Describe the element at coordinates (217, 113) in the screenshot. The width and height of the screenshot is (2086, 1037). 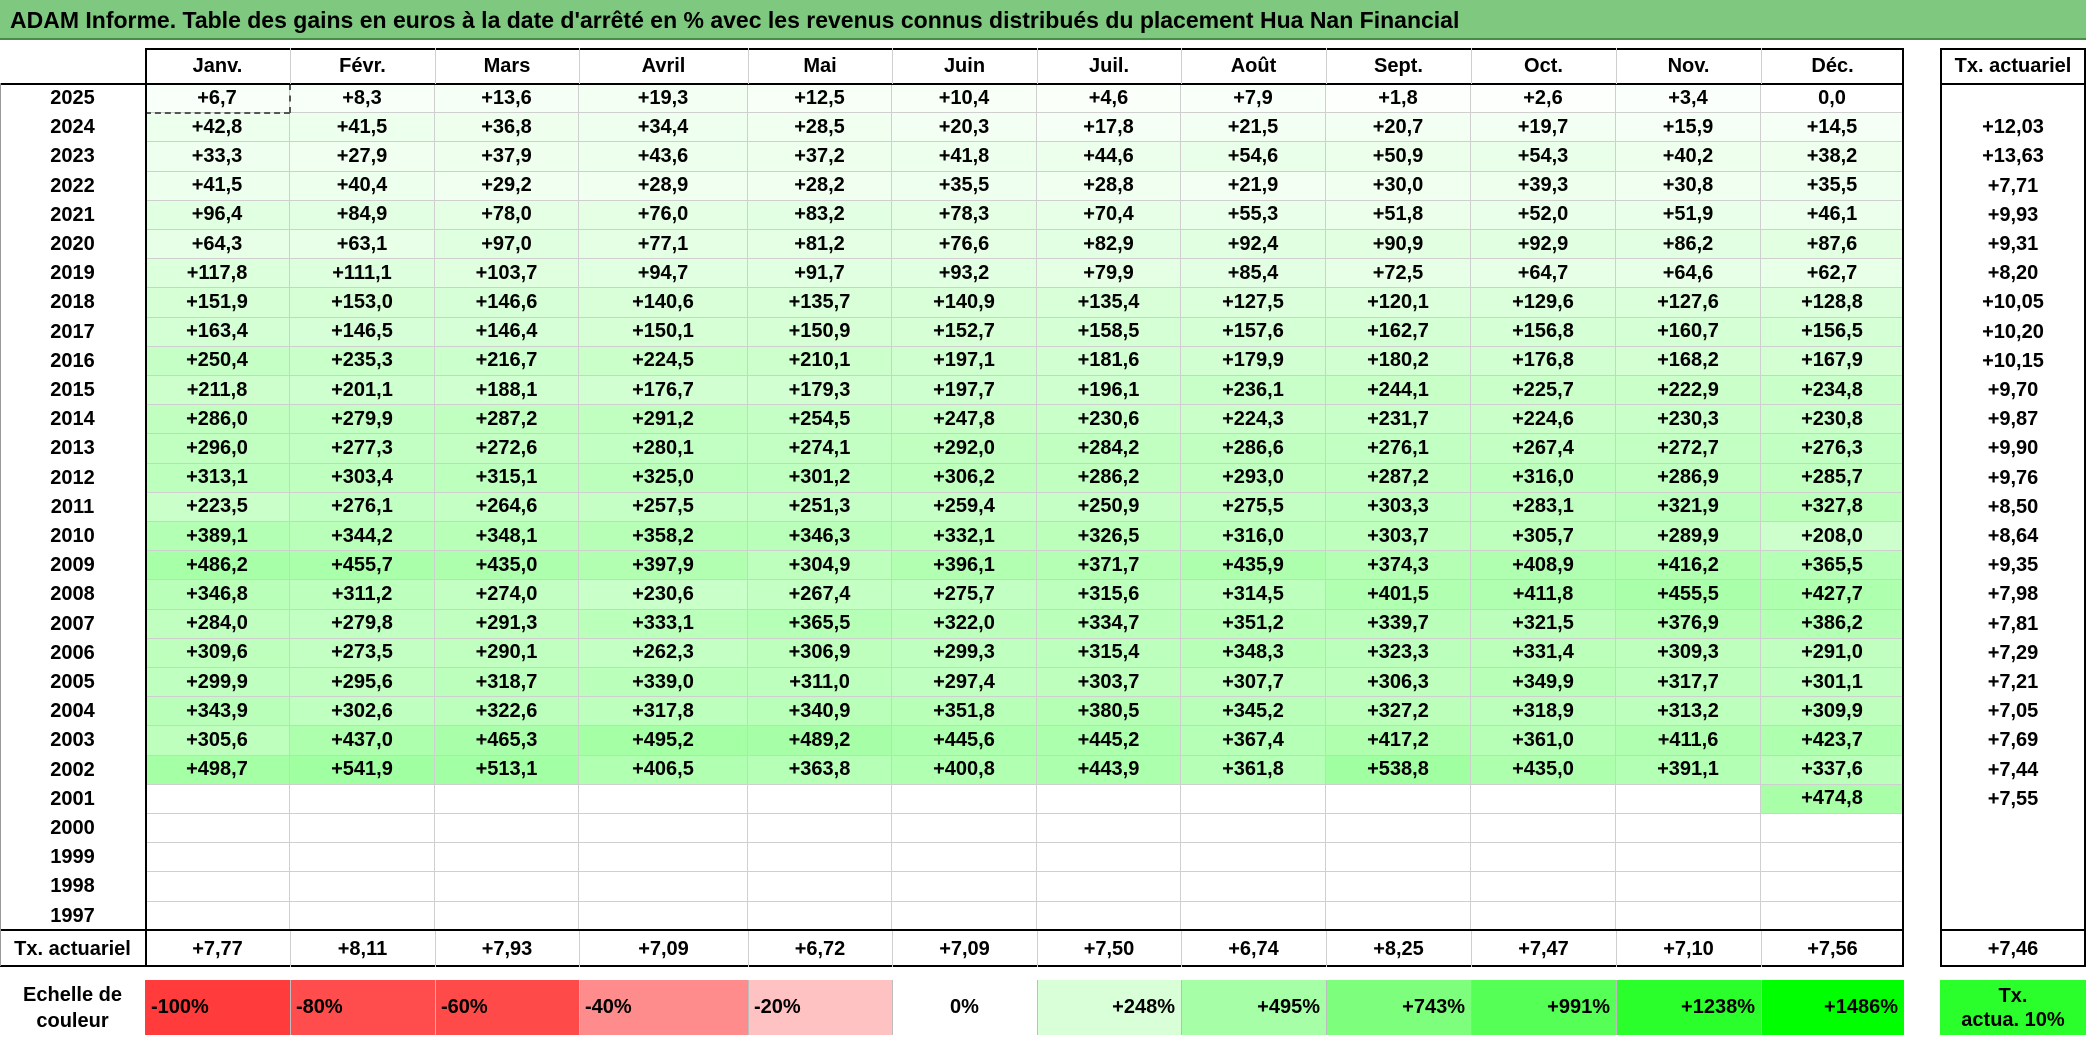
I see `current-month-marker` at that location.